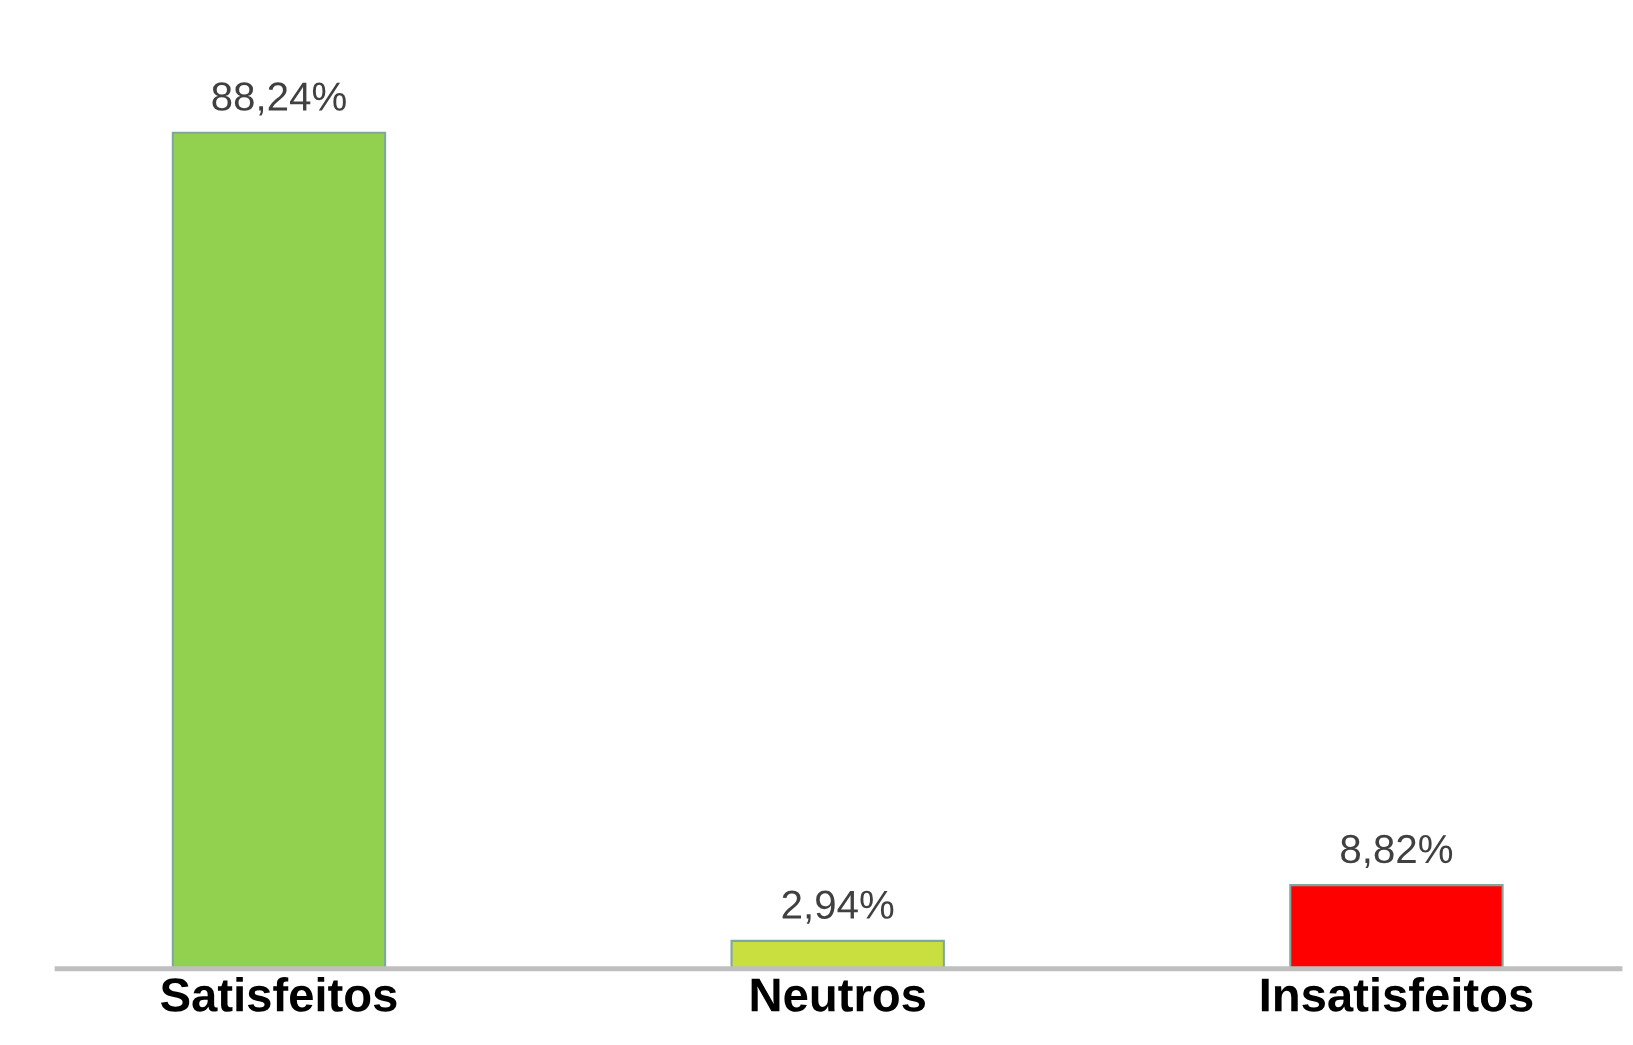  I want to click on x-tick-label: Insatisfeitos, so click(1397, 994).